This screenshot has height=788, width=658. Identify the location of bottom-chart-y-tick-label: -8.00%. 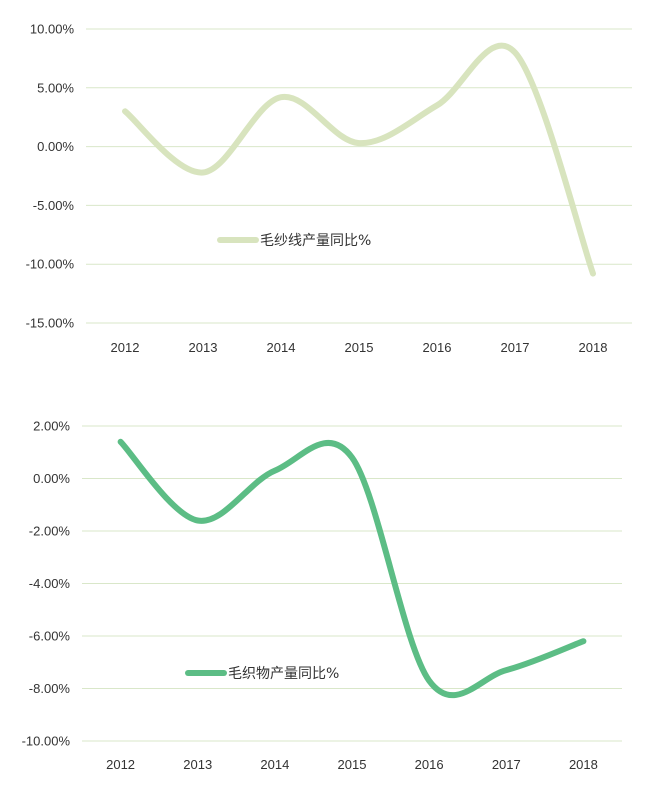
(50, 688).